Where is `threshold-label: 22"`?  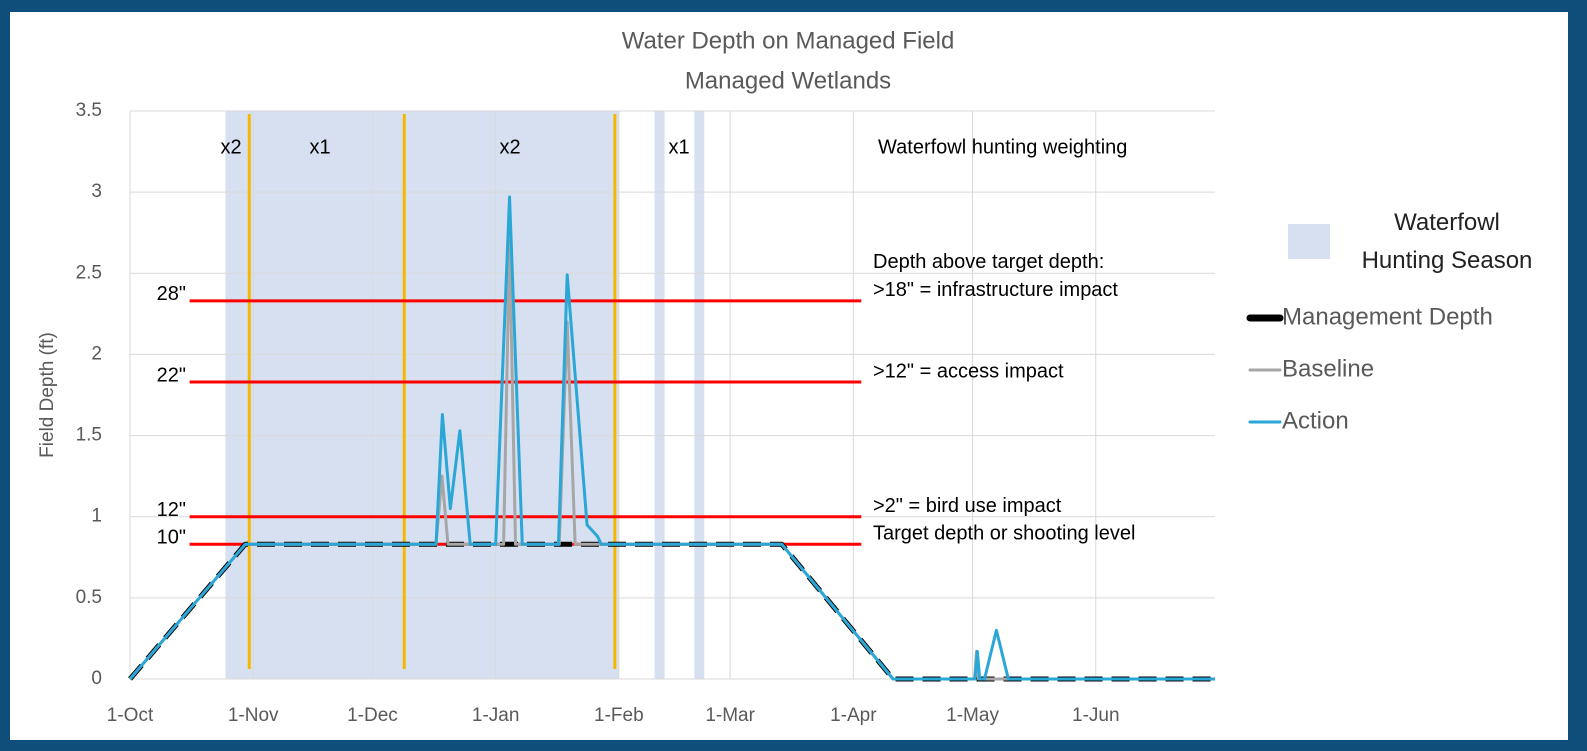
threshold-label: 22" is located at coordinates (171, 375).